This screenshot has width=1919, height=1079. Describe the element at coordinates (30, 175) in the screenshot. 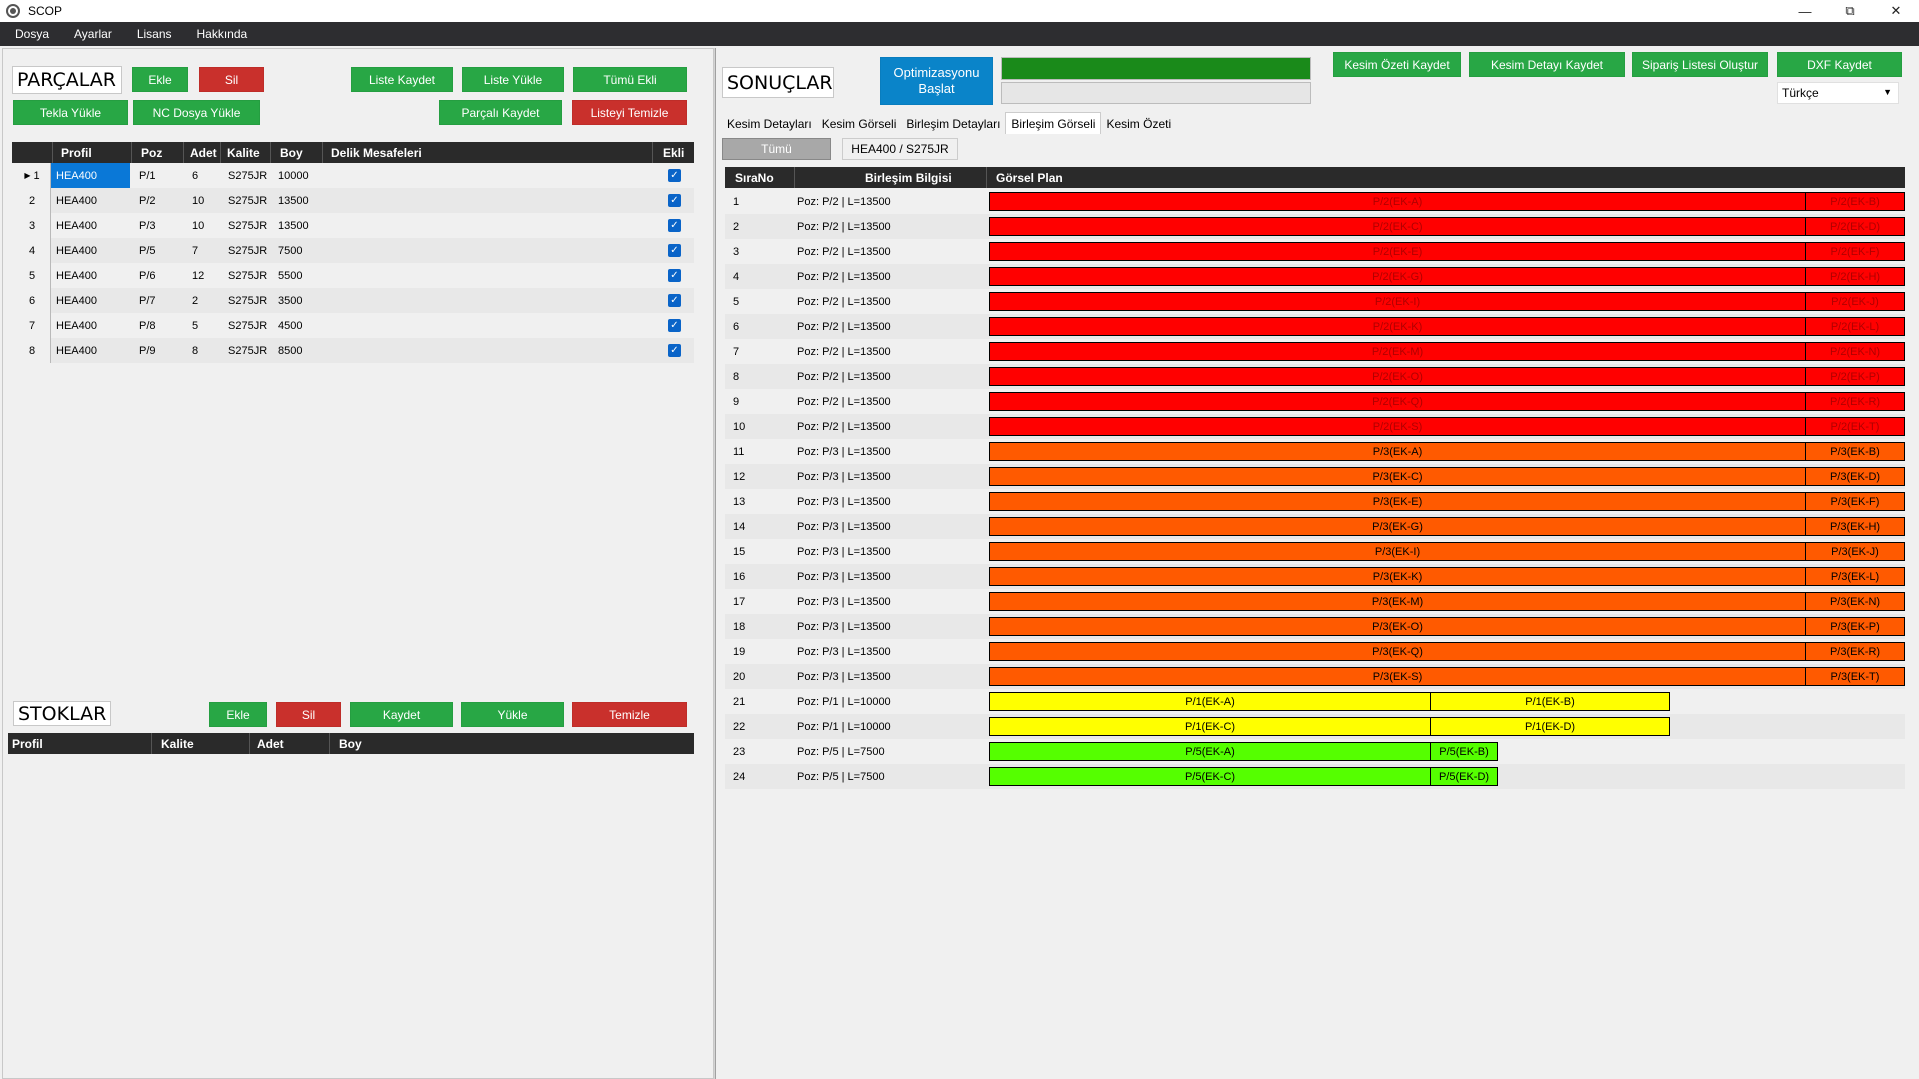

I see `row-header: ▶ 1` at that location.